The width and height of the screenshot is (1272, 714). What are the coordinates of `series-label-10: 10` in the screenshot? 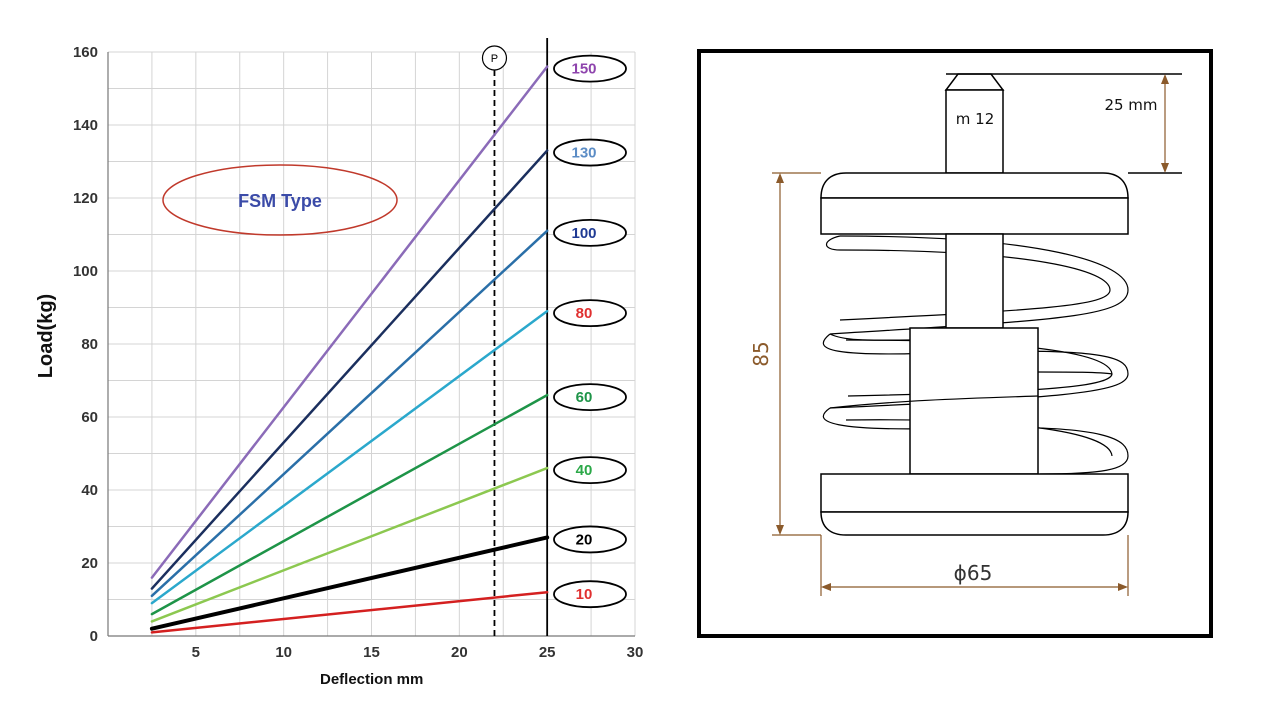 It's located at (584, 594).